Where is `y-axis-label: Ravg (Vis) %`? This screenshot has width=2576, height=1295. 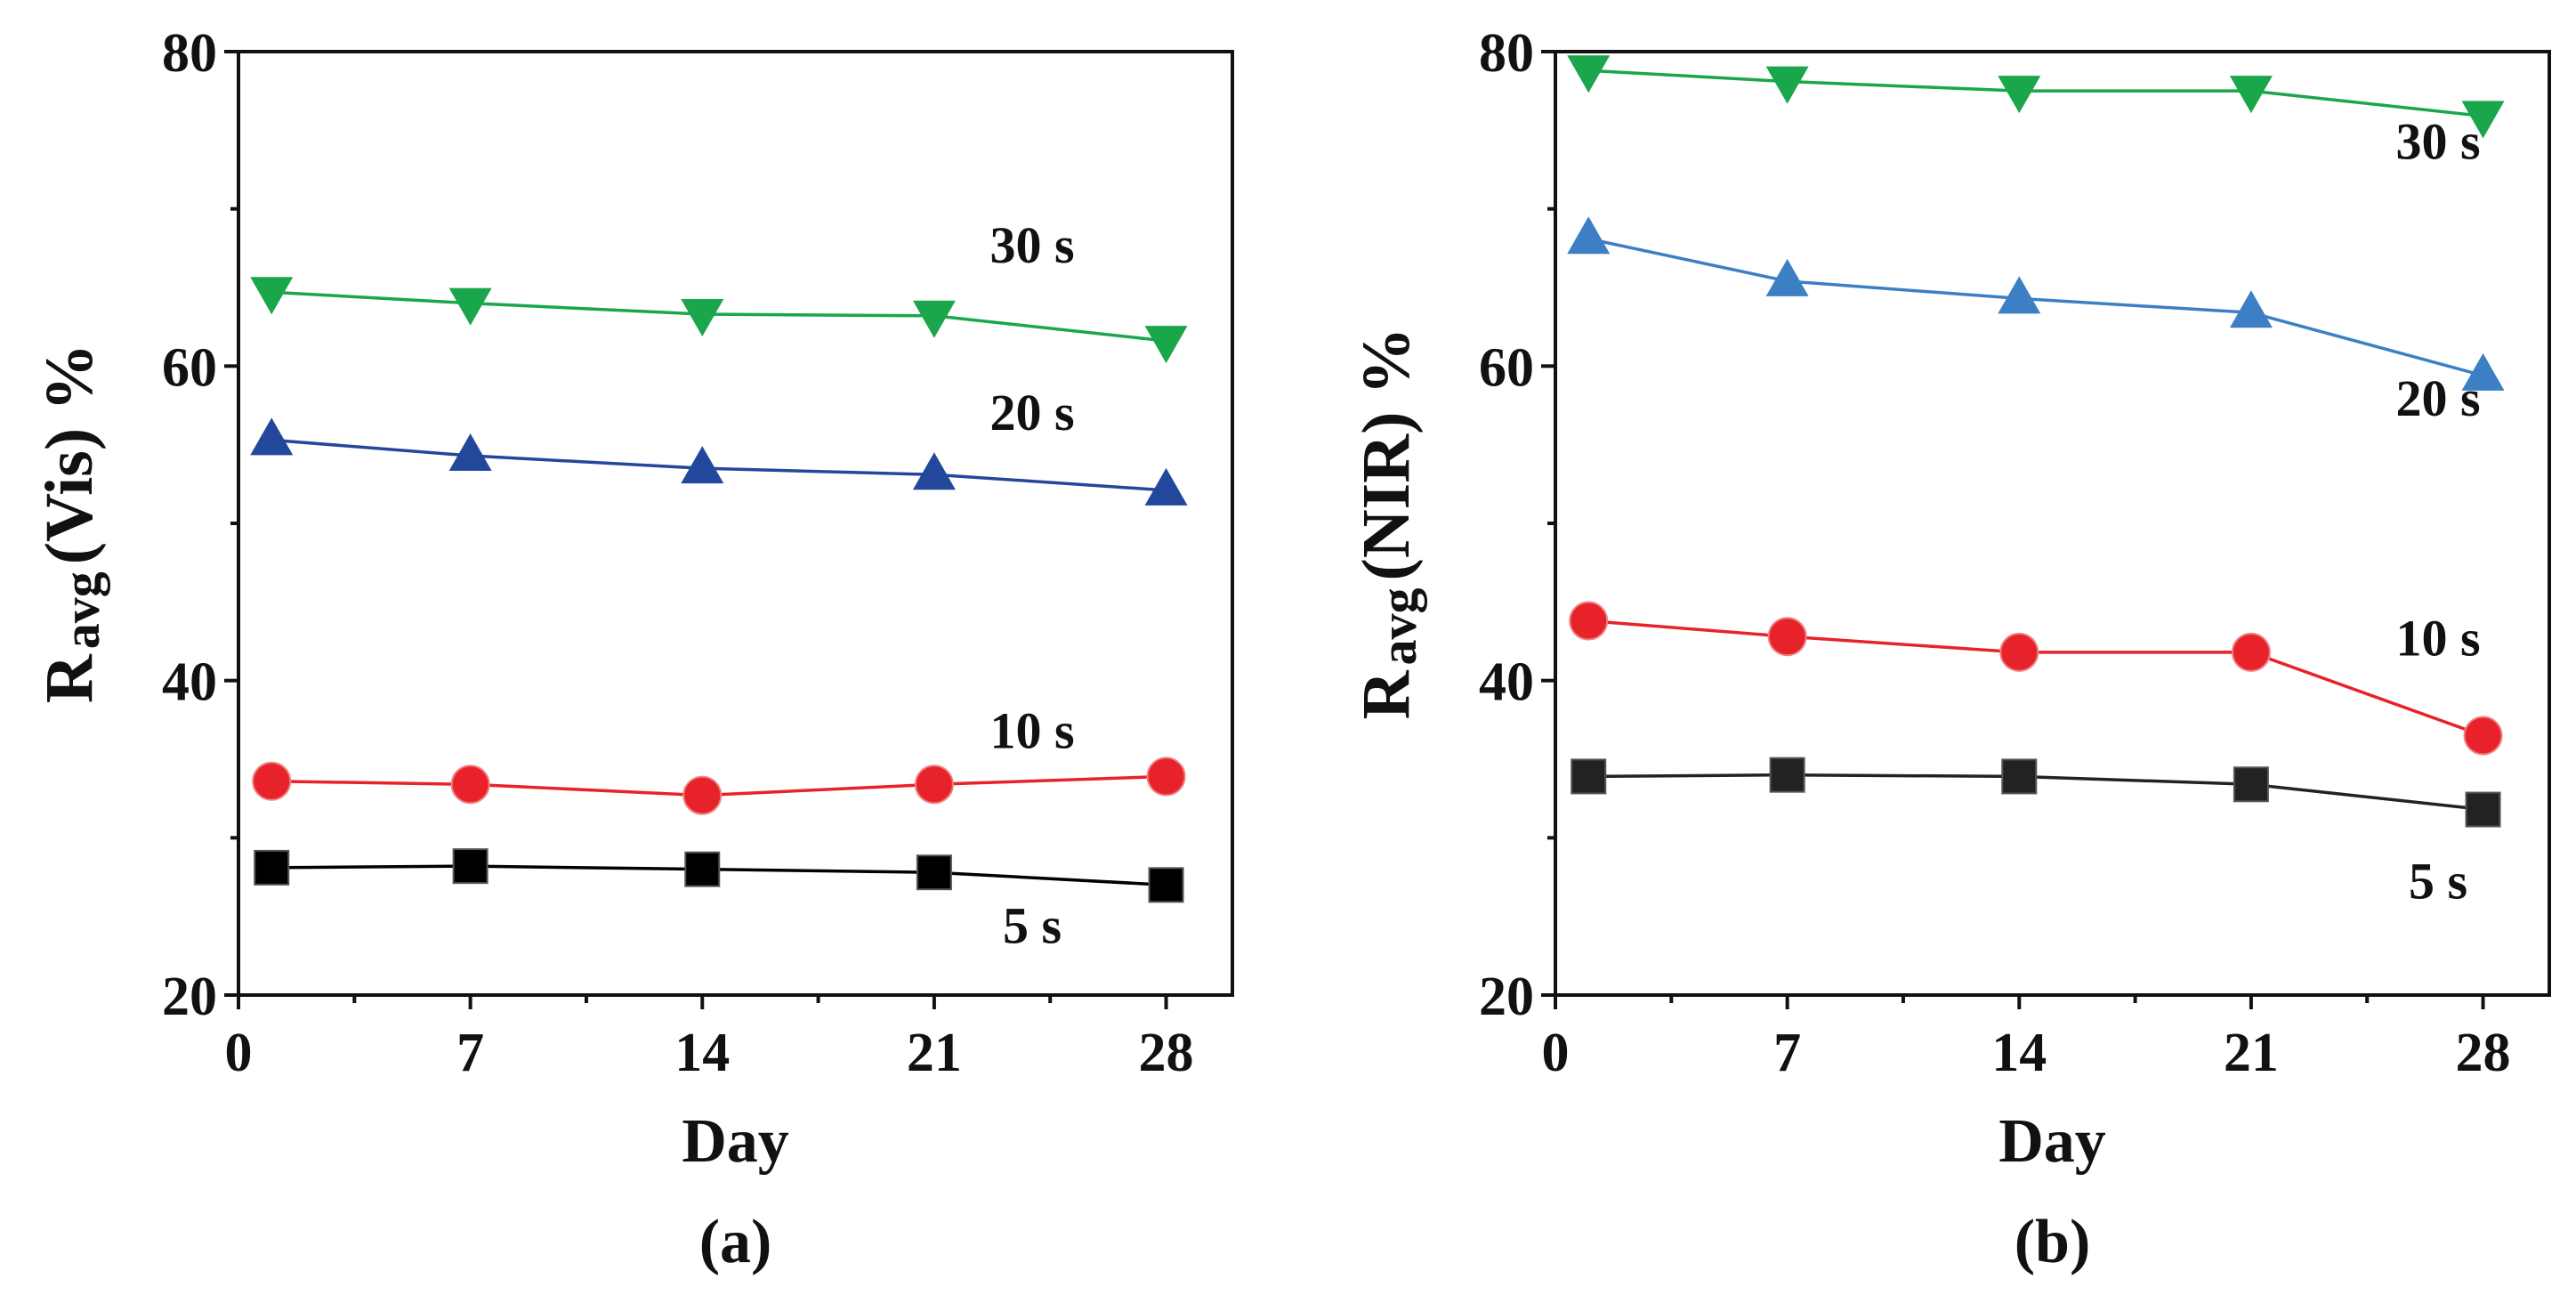 y-axis-label: Ravg (Vis) % is located at coordinates (71, 523).